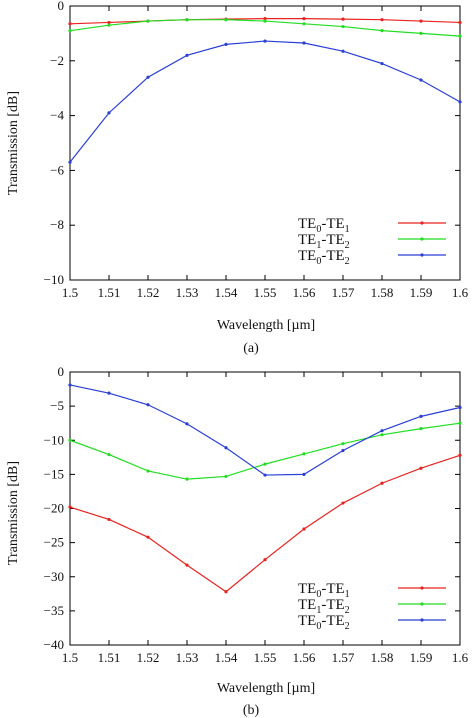  I want to click on y-tick-label: −25, so click(54, 542).